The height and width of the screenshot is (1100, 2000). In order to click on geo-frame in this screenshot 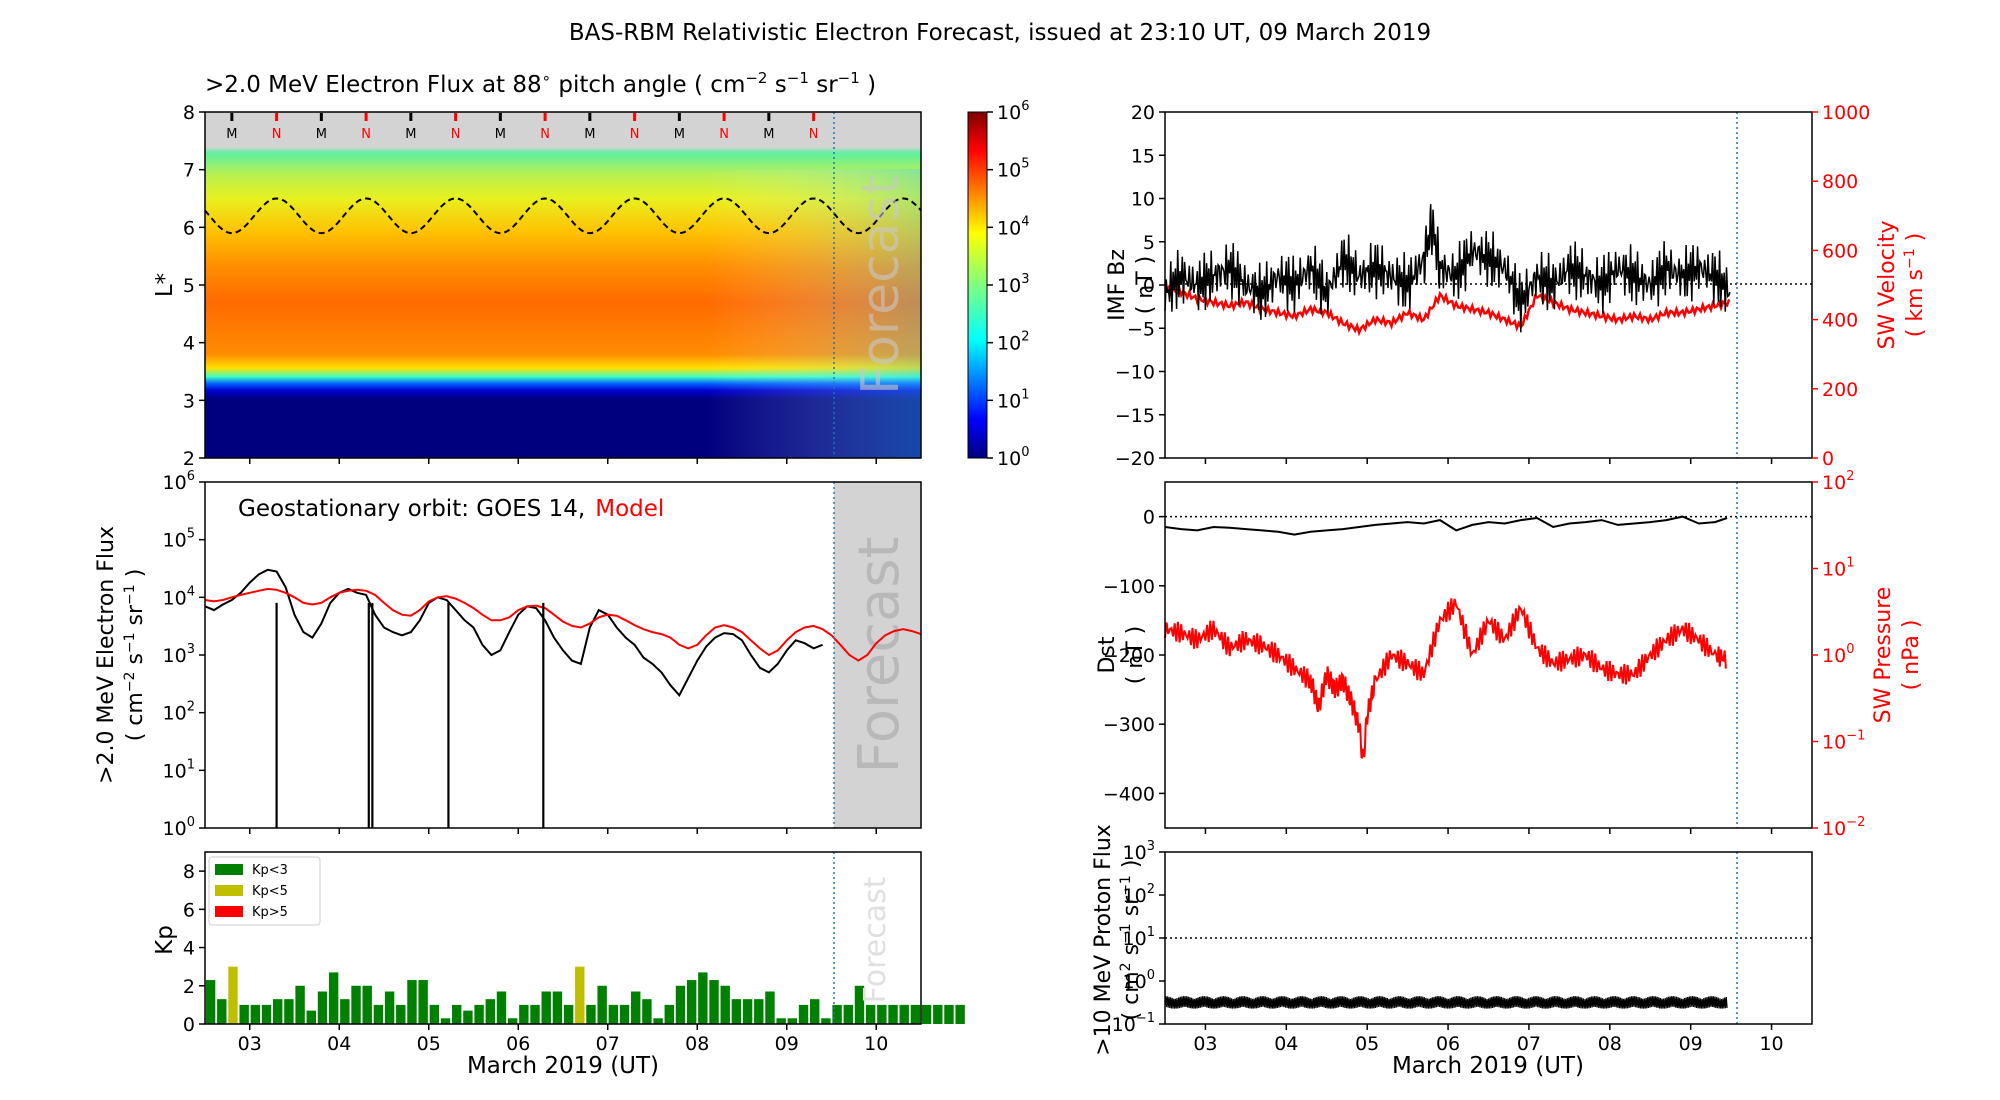, I will do `click(563, 655)`.